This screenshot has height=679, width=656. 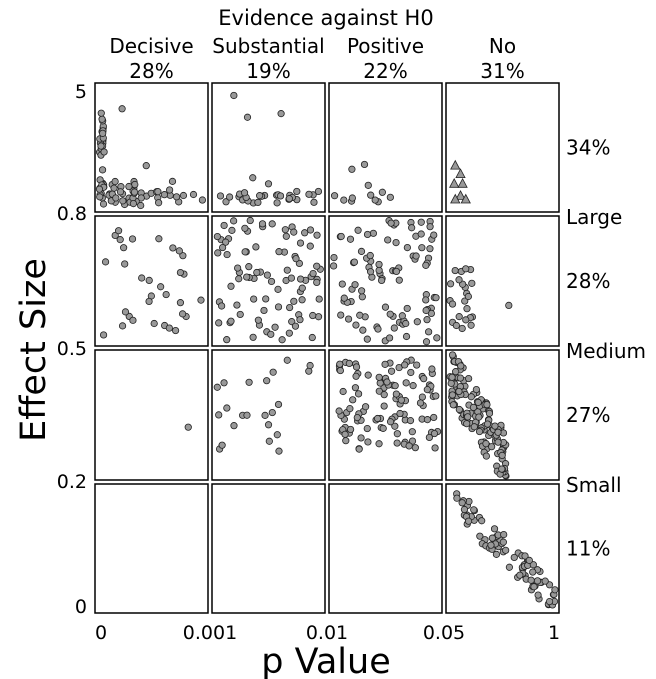 I want to click on x-tick-label: 0.01, so click(x=327, y=633).